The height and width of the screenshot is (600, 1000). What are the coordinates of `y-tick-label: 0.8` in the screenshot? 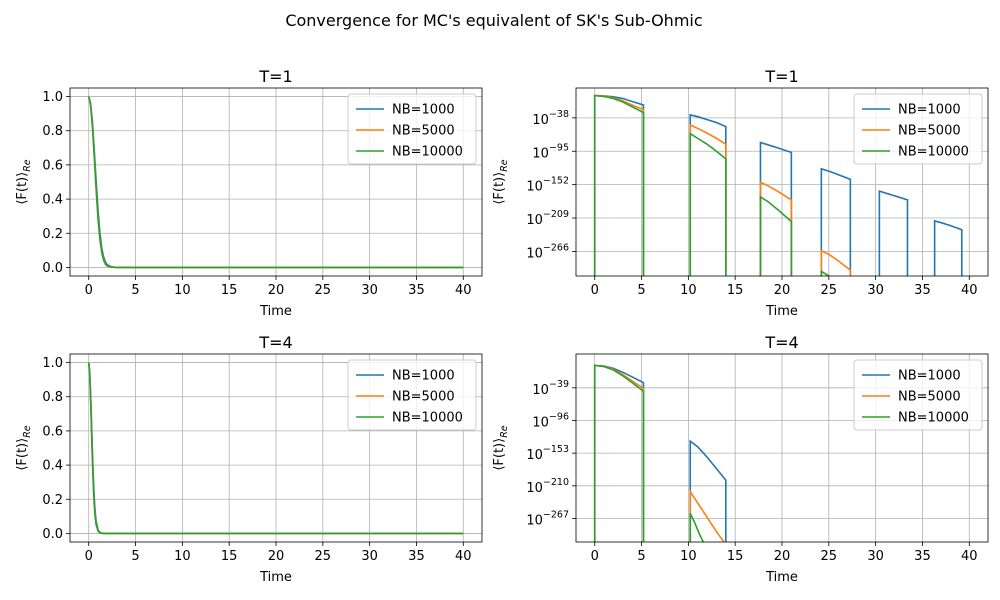 It's located at (52, 131).